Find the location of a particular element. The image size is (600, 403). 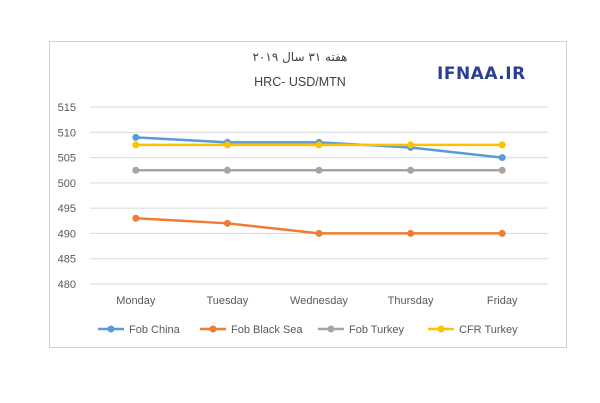

x-tick-label: Monday is located at coordinates (136, 301).